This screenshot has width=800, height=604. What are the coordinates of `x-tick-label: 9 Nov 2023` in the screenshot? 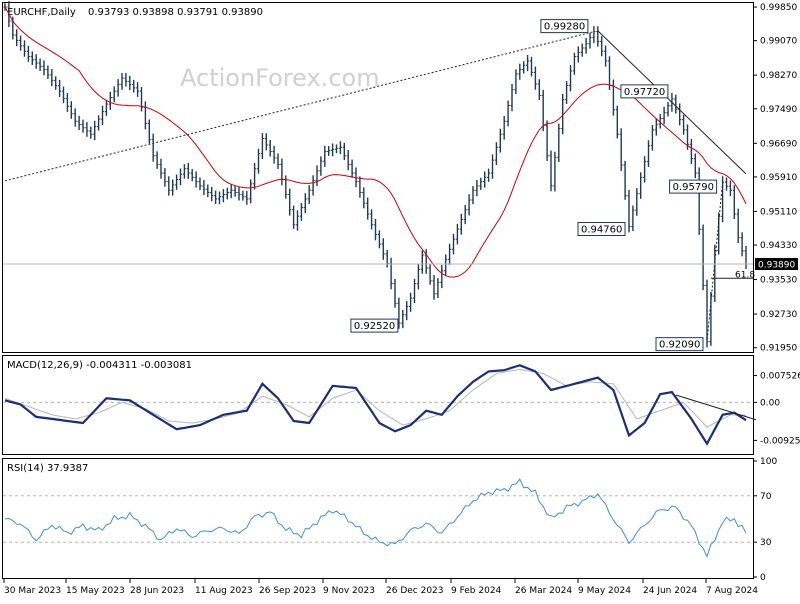 It's located at (349, 591).